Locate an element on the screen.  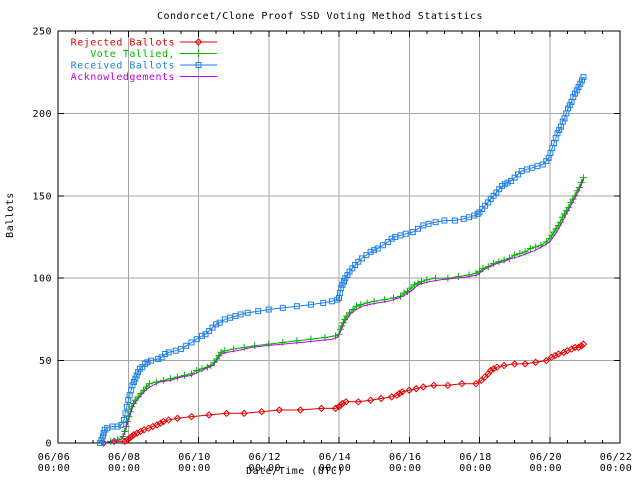
x-tick-label-date: 06/12 is located at coordinates (264, 457).